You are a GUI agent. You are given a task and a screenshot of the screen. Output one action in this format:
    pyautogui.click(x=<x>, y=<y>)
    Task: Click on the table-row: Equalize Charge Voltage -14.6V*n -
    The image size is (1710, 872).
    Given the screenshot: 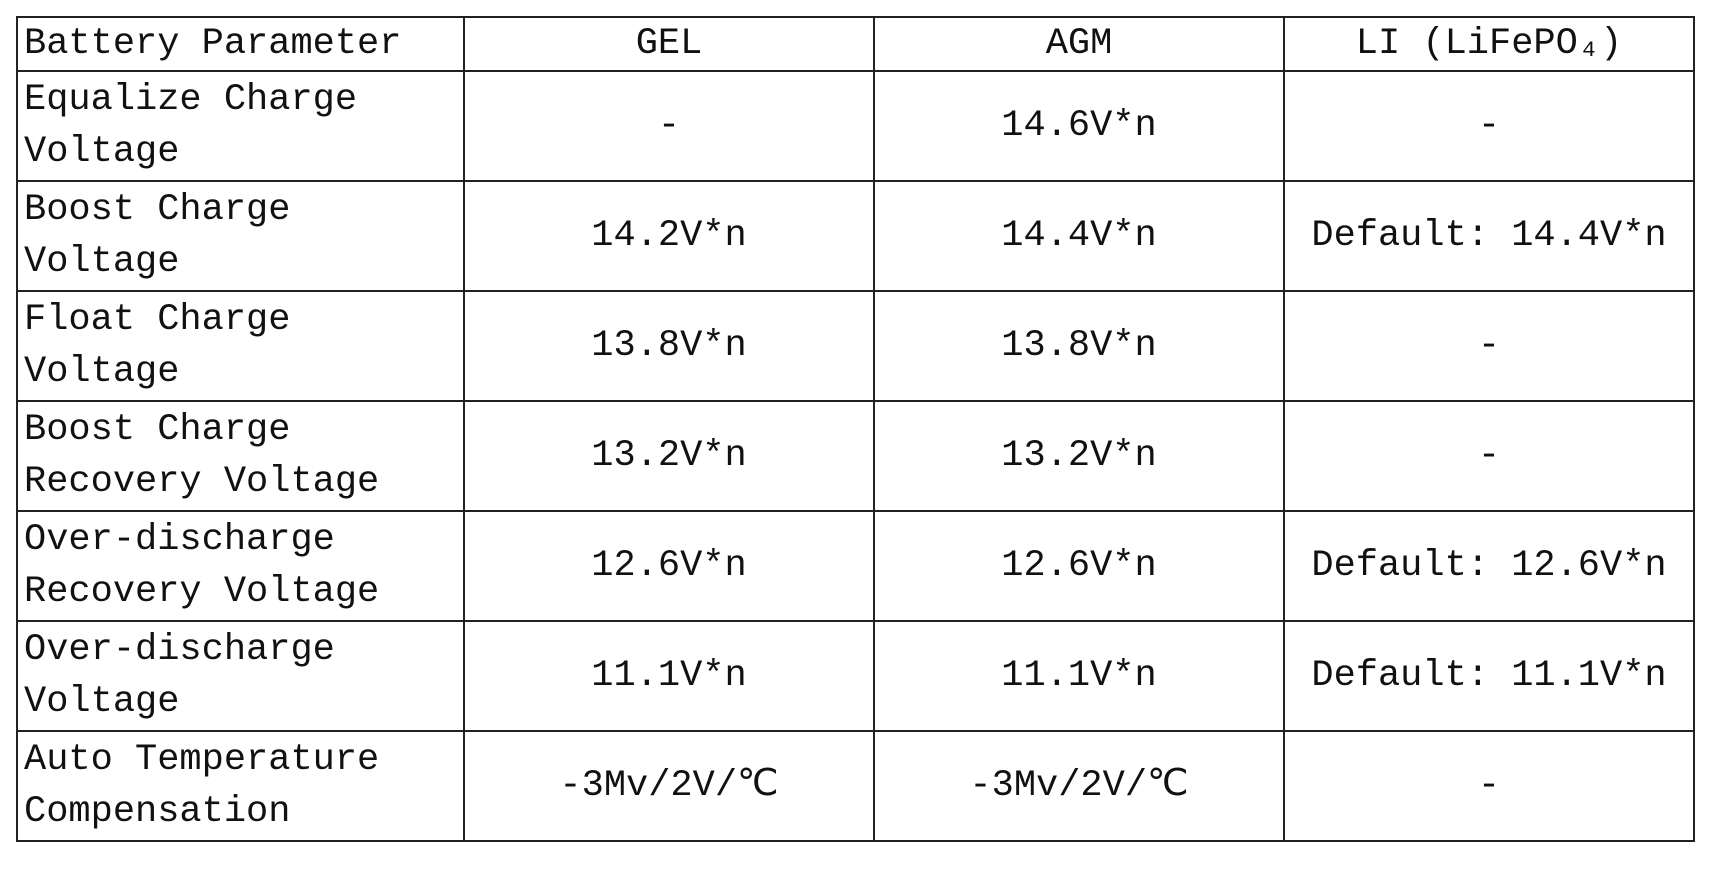 What is the action you would take?
    pyautogui.click(x=855, y=126)
    